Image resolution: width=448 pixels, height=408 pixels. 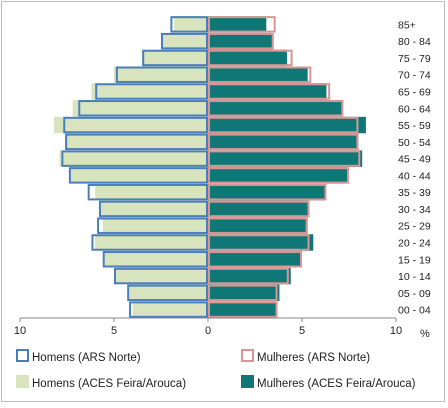 I want to click on x-tick-label-4: 10, so click(x=396, y=331).